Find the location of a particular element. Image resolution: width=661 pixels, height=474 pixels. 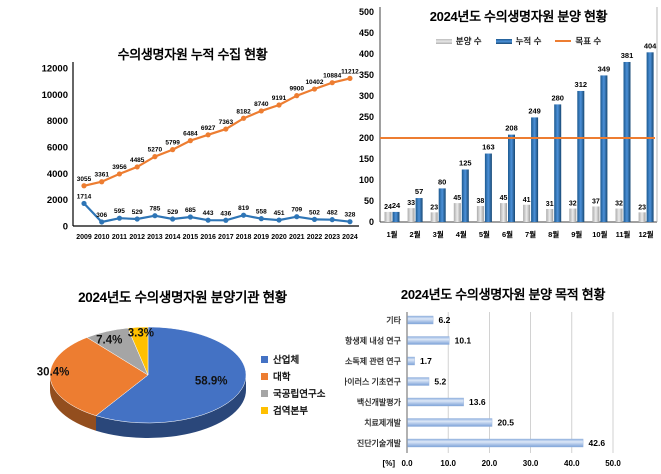

legend-item-bunyang: 분양 수 is located at coordinates (458, 41).